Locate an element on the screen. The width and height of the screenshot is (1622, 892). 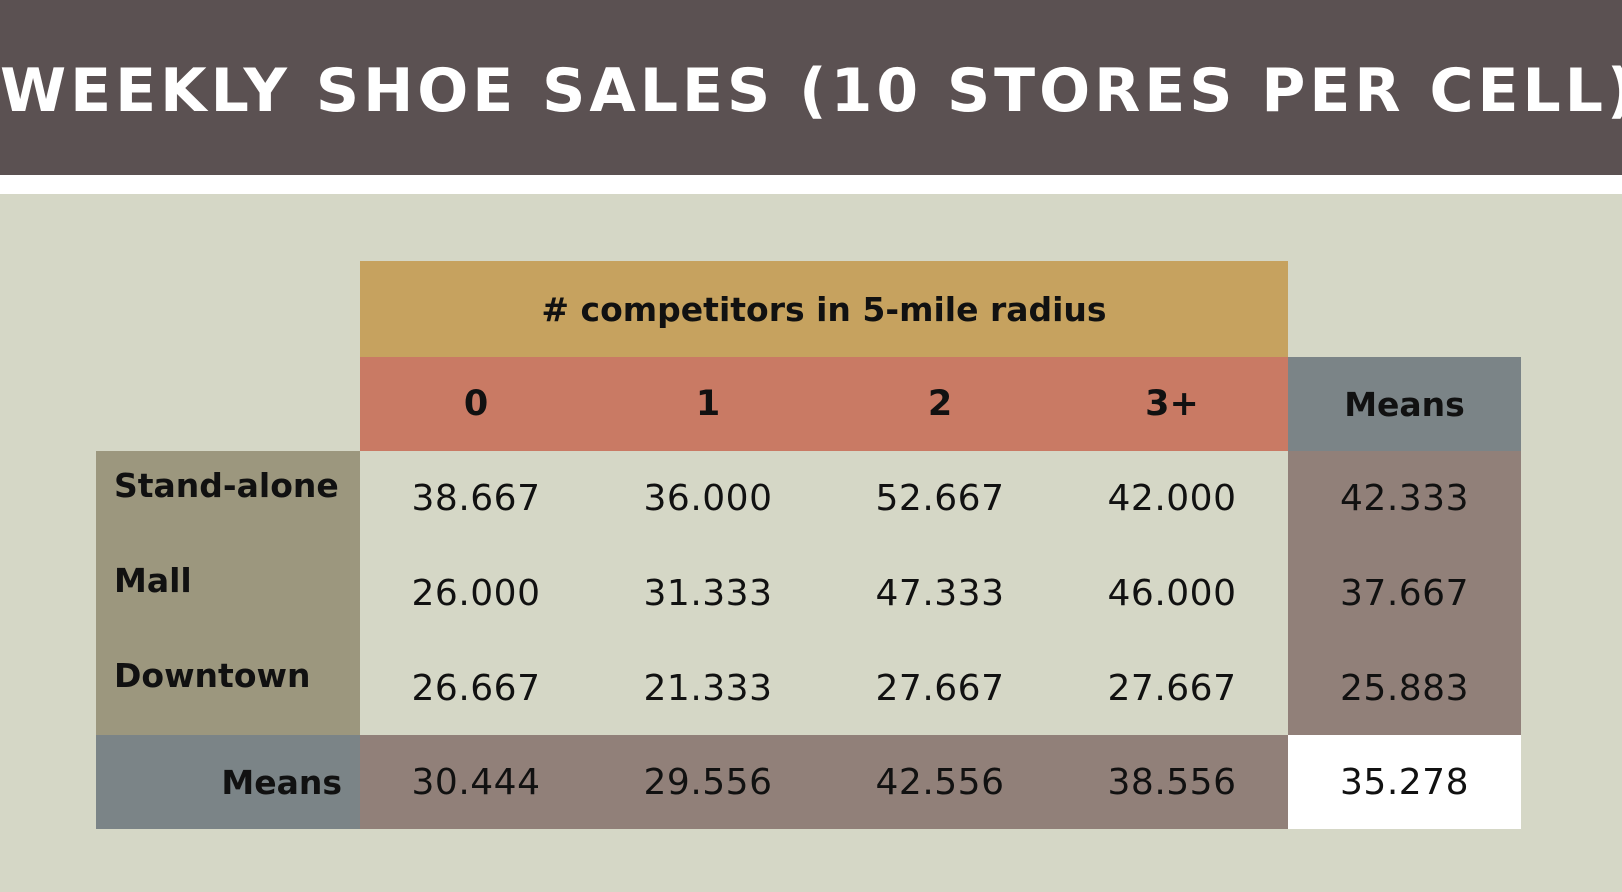
row-means-panel is located at coordinates (1404, 593).